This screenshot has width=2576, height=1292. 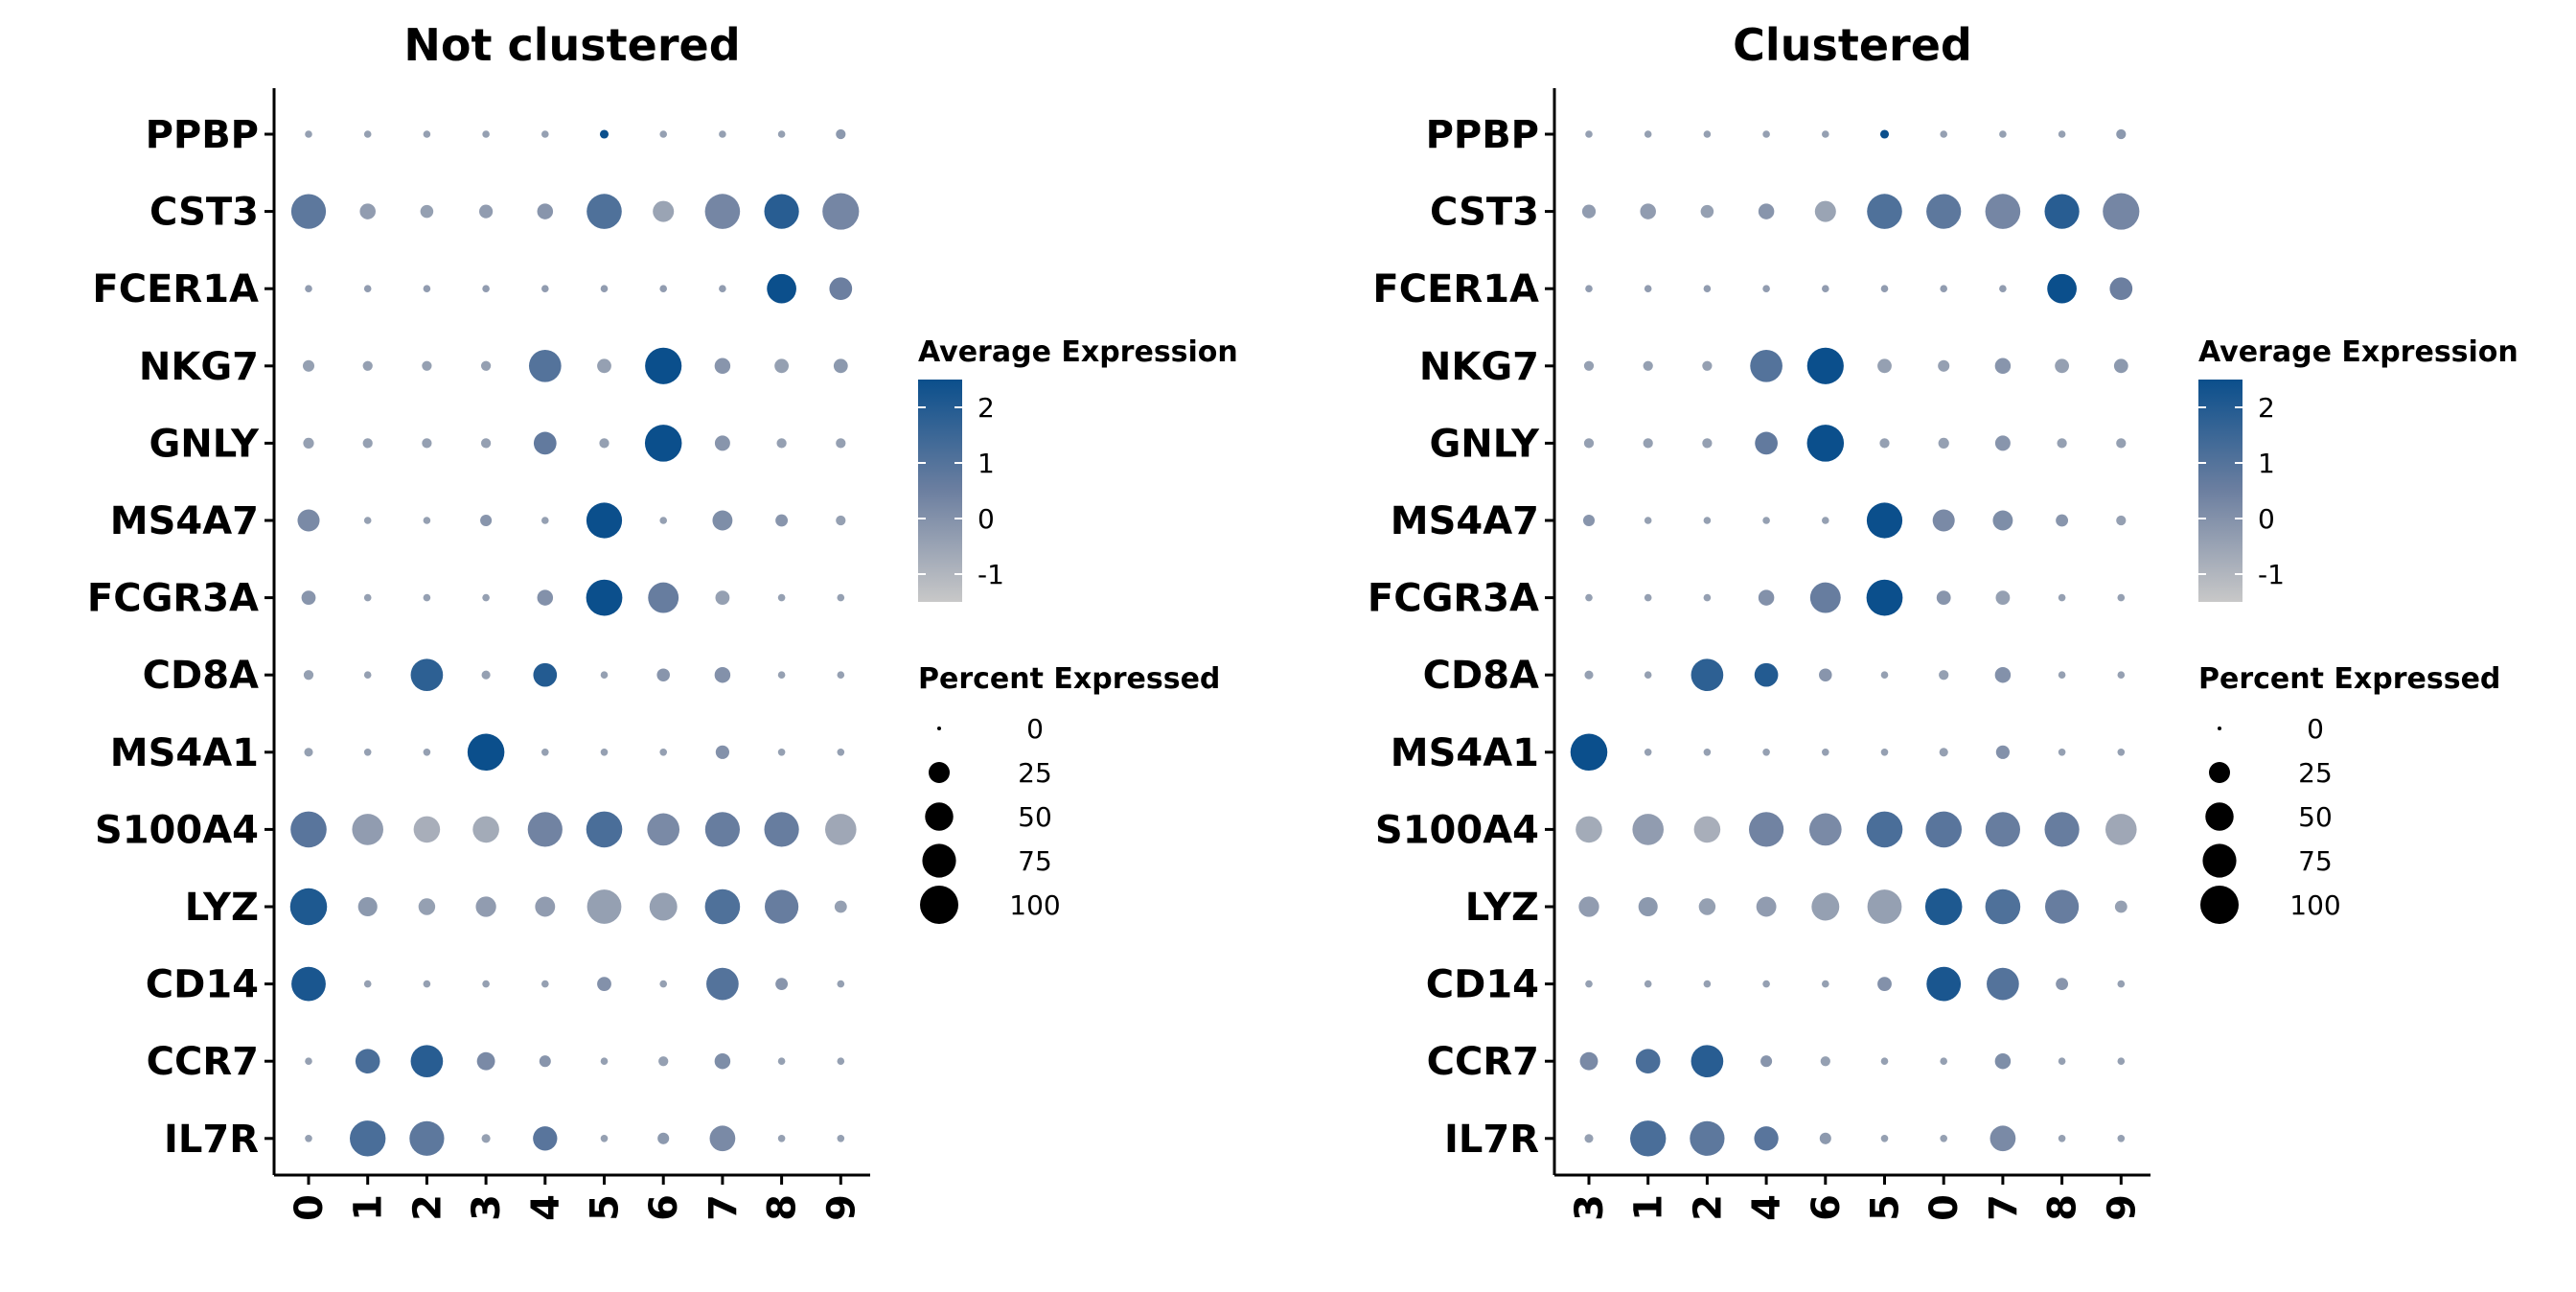 What do you see at coordinates (1453, 599) in the screenshot?
I see `gene-label: FCGR3A` at bounding box center [1453, 599].